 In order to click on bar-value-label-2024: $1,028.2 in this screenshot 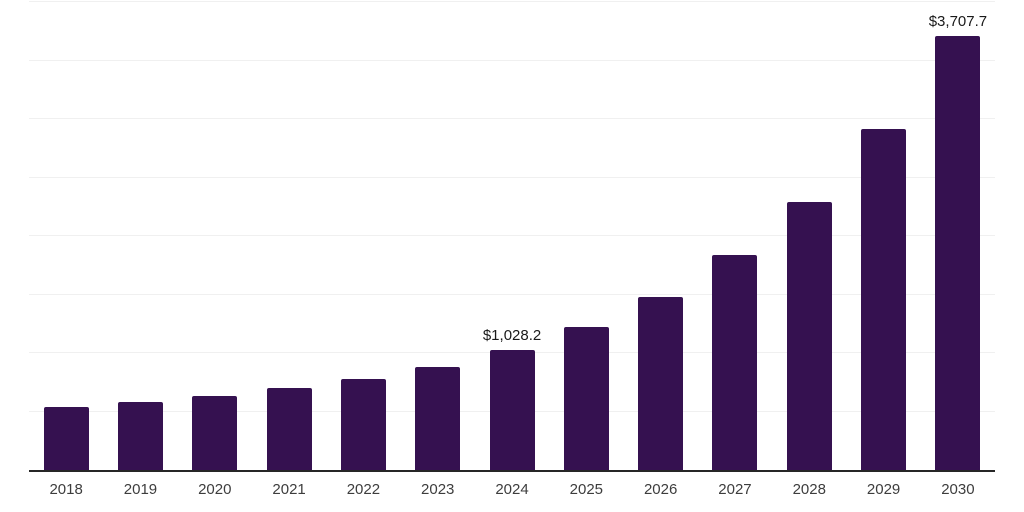, I will do `click(512, 335)`.